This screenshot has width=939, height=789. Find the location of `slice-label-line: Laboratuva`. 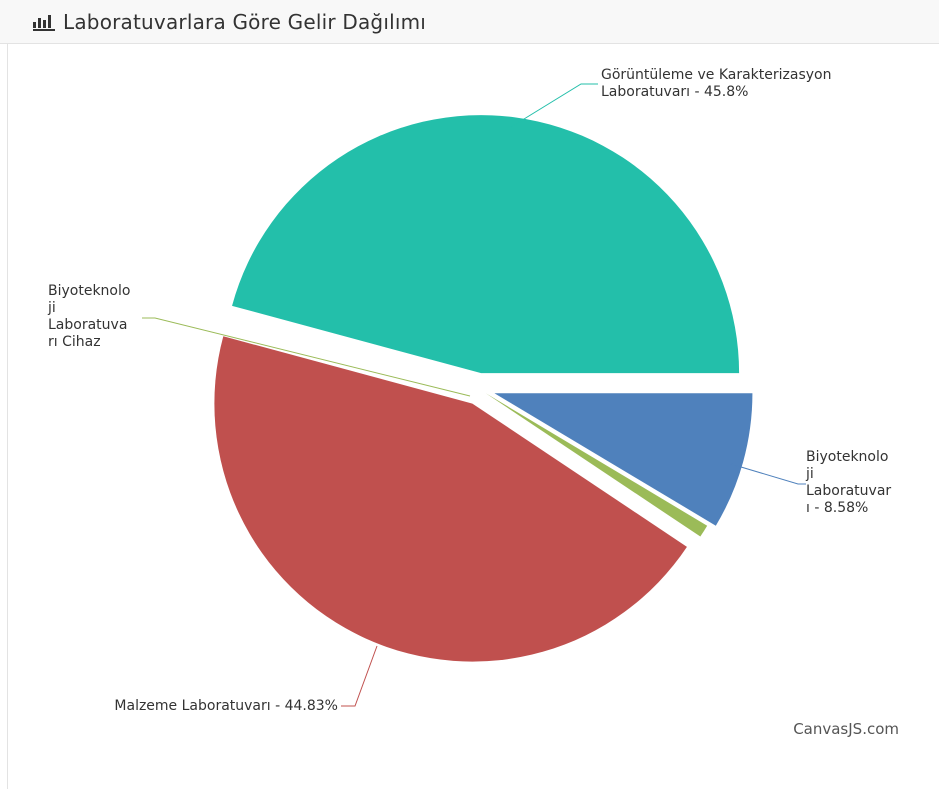

slice-label-line: Laboratuva is located at coordinates (87, 325).